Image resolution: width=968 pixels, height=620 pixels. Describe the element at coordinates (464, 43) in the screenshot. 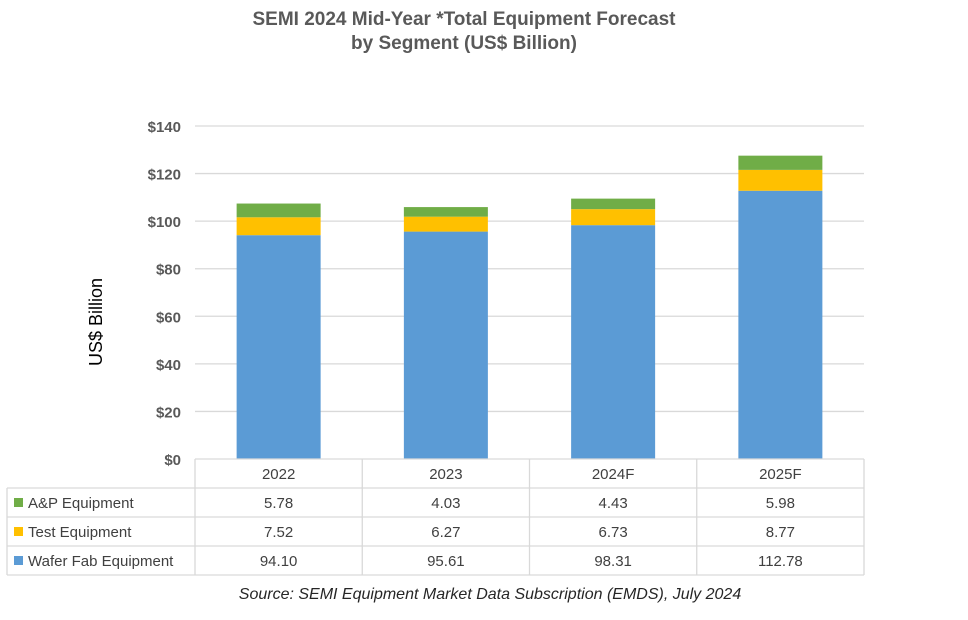

I see `chart-title-line2: by Segment (US$ Billion)` at that location.